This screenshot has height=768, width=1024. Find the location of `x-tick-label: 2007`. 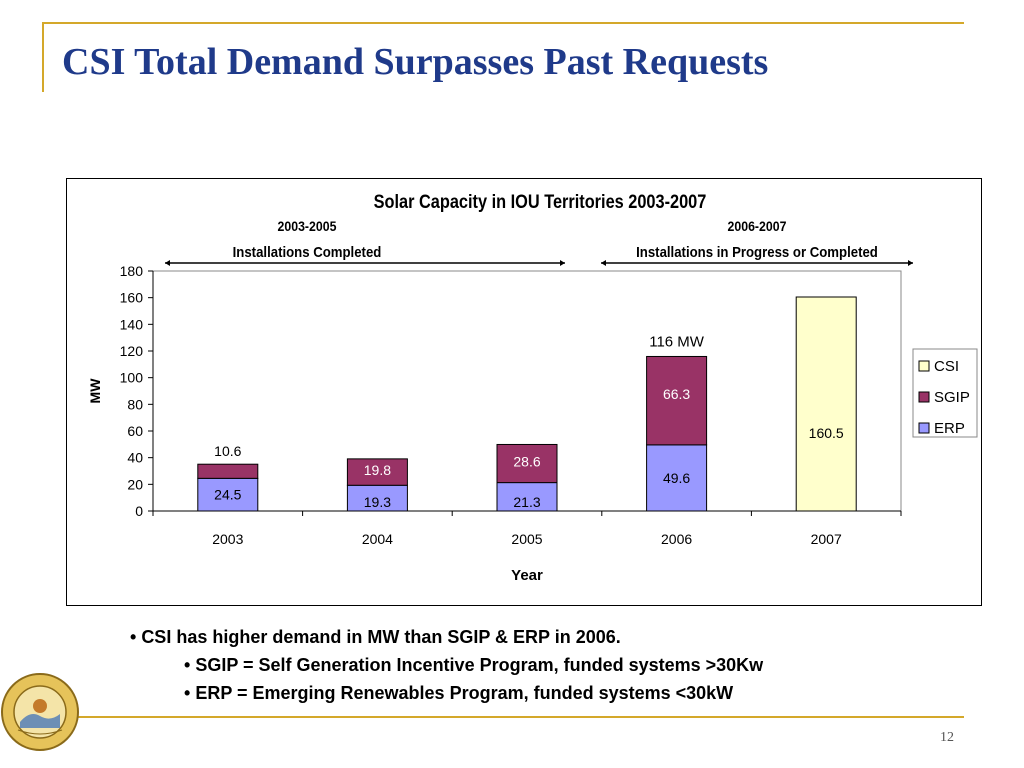

x-tick-label: 2007 is located at coordinates (826, 539).